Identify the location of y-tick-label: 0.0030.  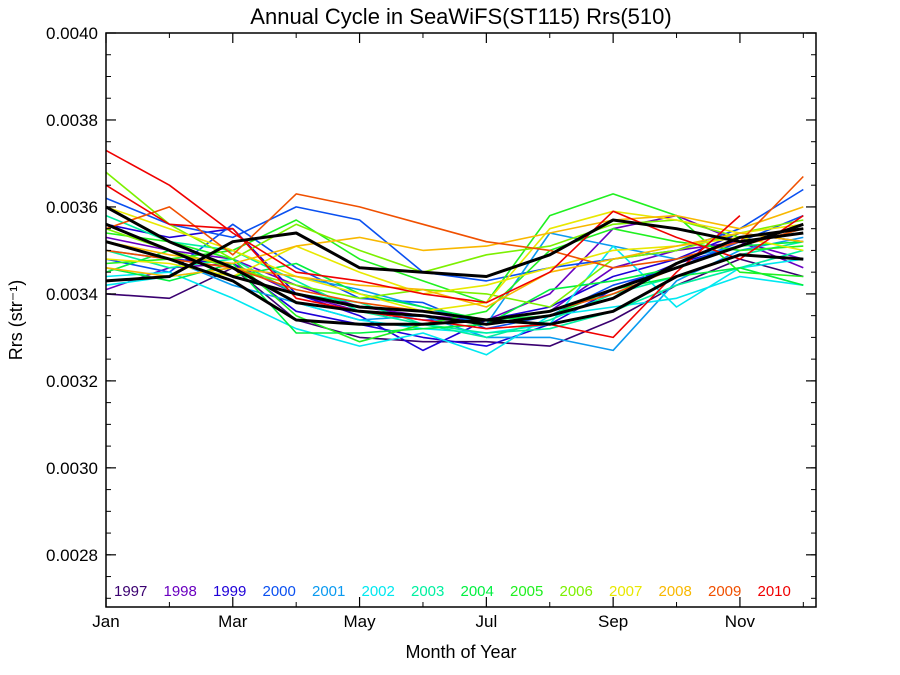
(72, 468).